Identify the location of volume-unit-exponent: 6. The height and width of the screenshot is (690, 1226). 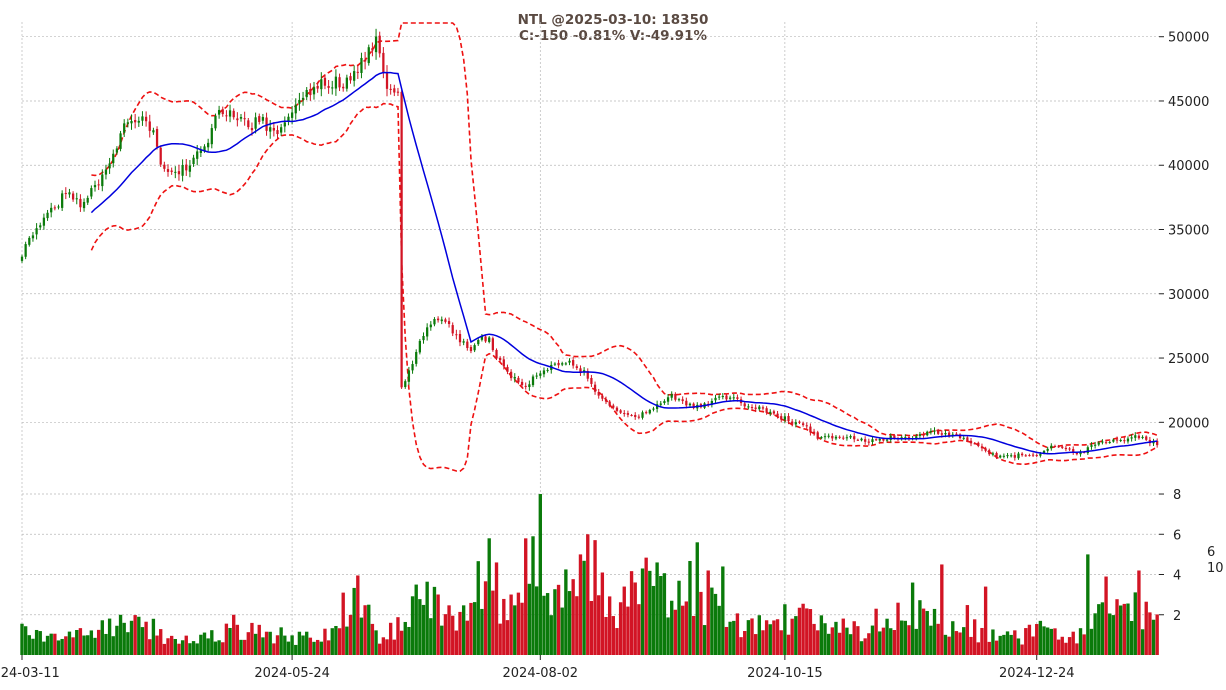
(1211, 552).